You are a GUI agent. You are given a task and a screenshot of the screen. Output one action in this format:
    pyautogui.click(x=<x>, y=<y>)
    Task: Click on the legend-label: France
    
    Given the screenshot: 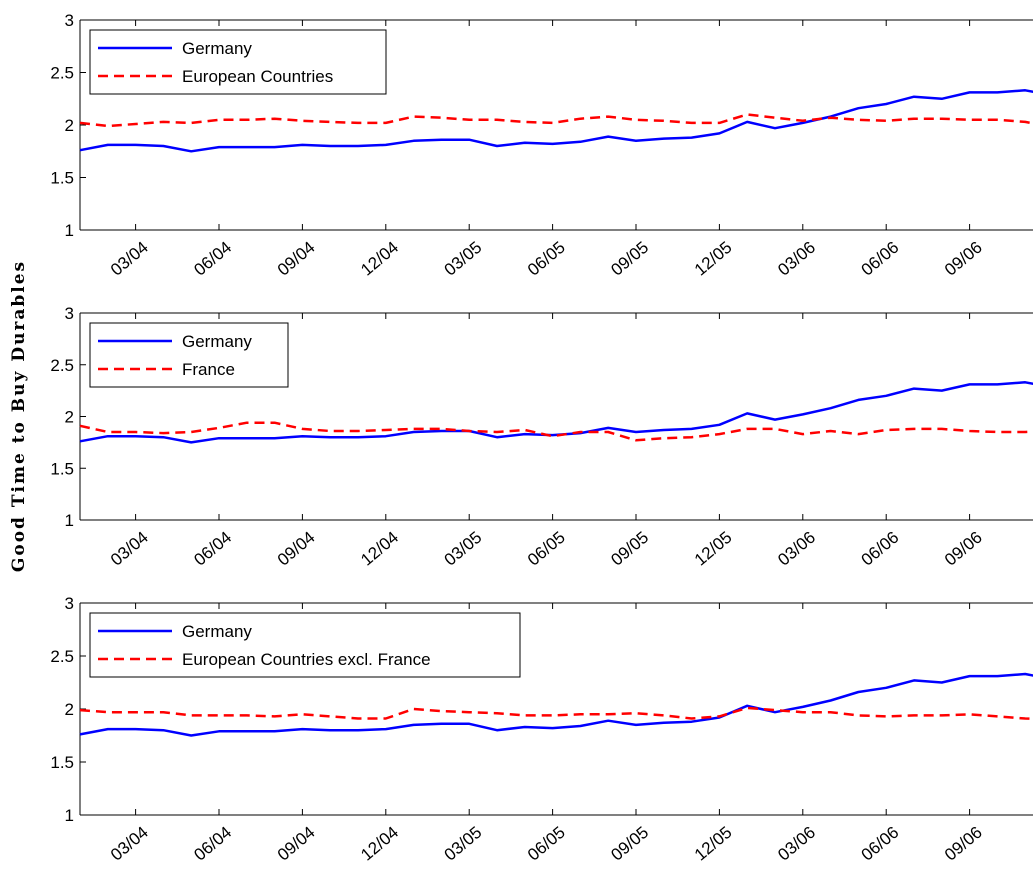 What is the action you would take?
    pyautogui.click(x=208, y=369)
    